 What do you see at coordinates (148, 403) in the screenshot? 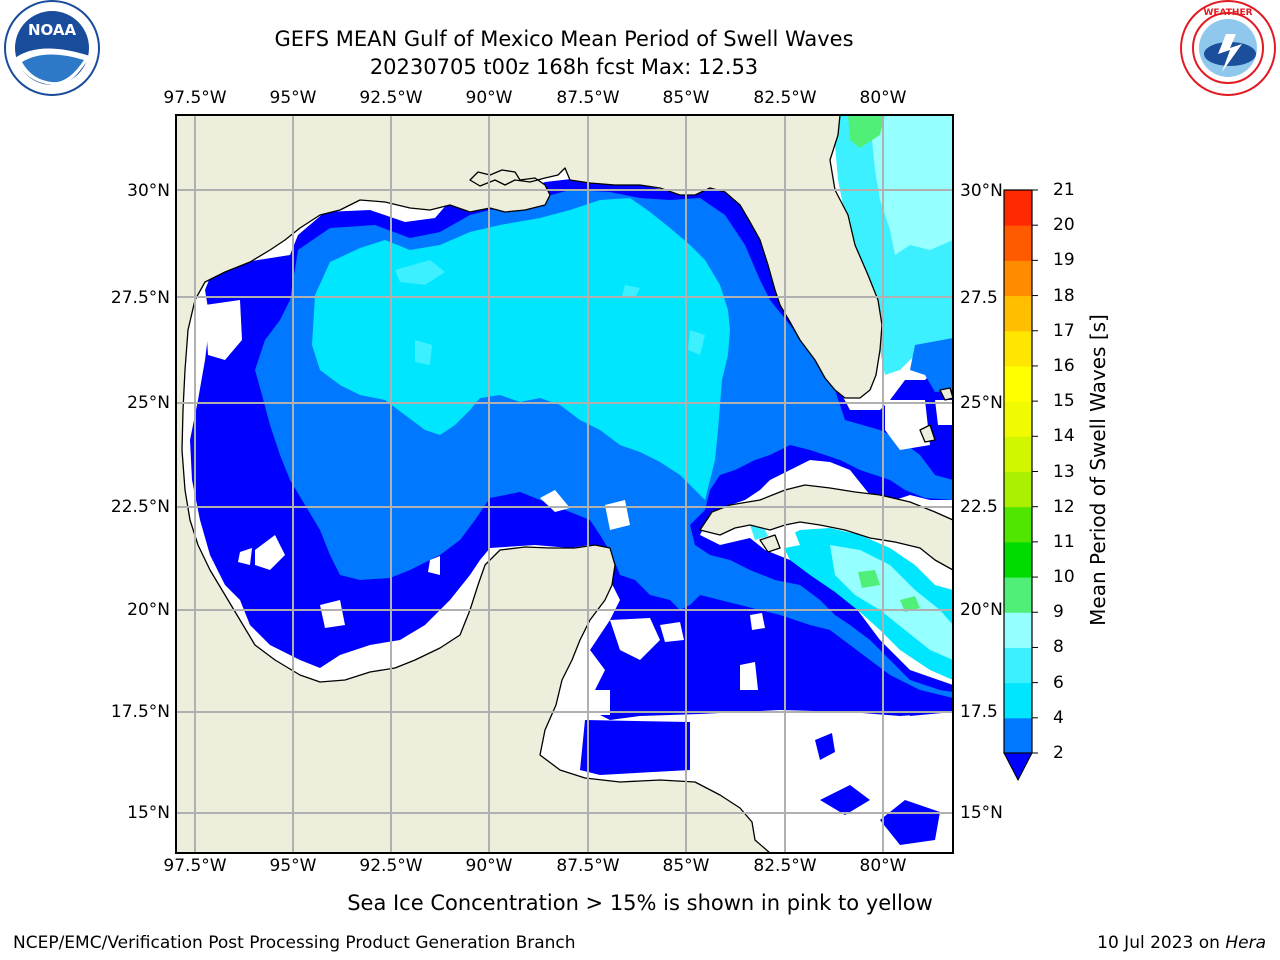
I see `lat-label-left-25n: 25°N` at bounding box center [148, 403].